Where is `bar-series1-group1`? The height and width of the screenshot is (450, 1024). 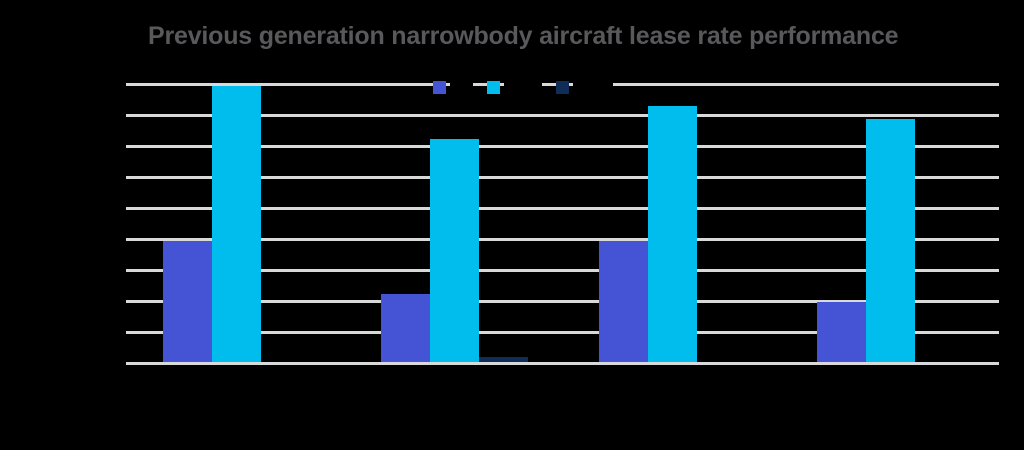
bar-series1-group1 is located at coordinates (187, 301).